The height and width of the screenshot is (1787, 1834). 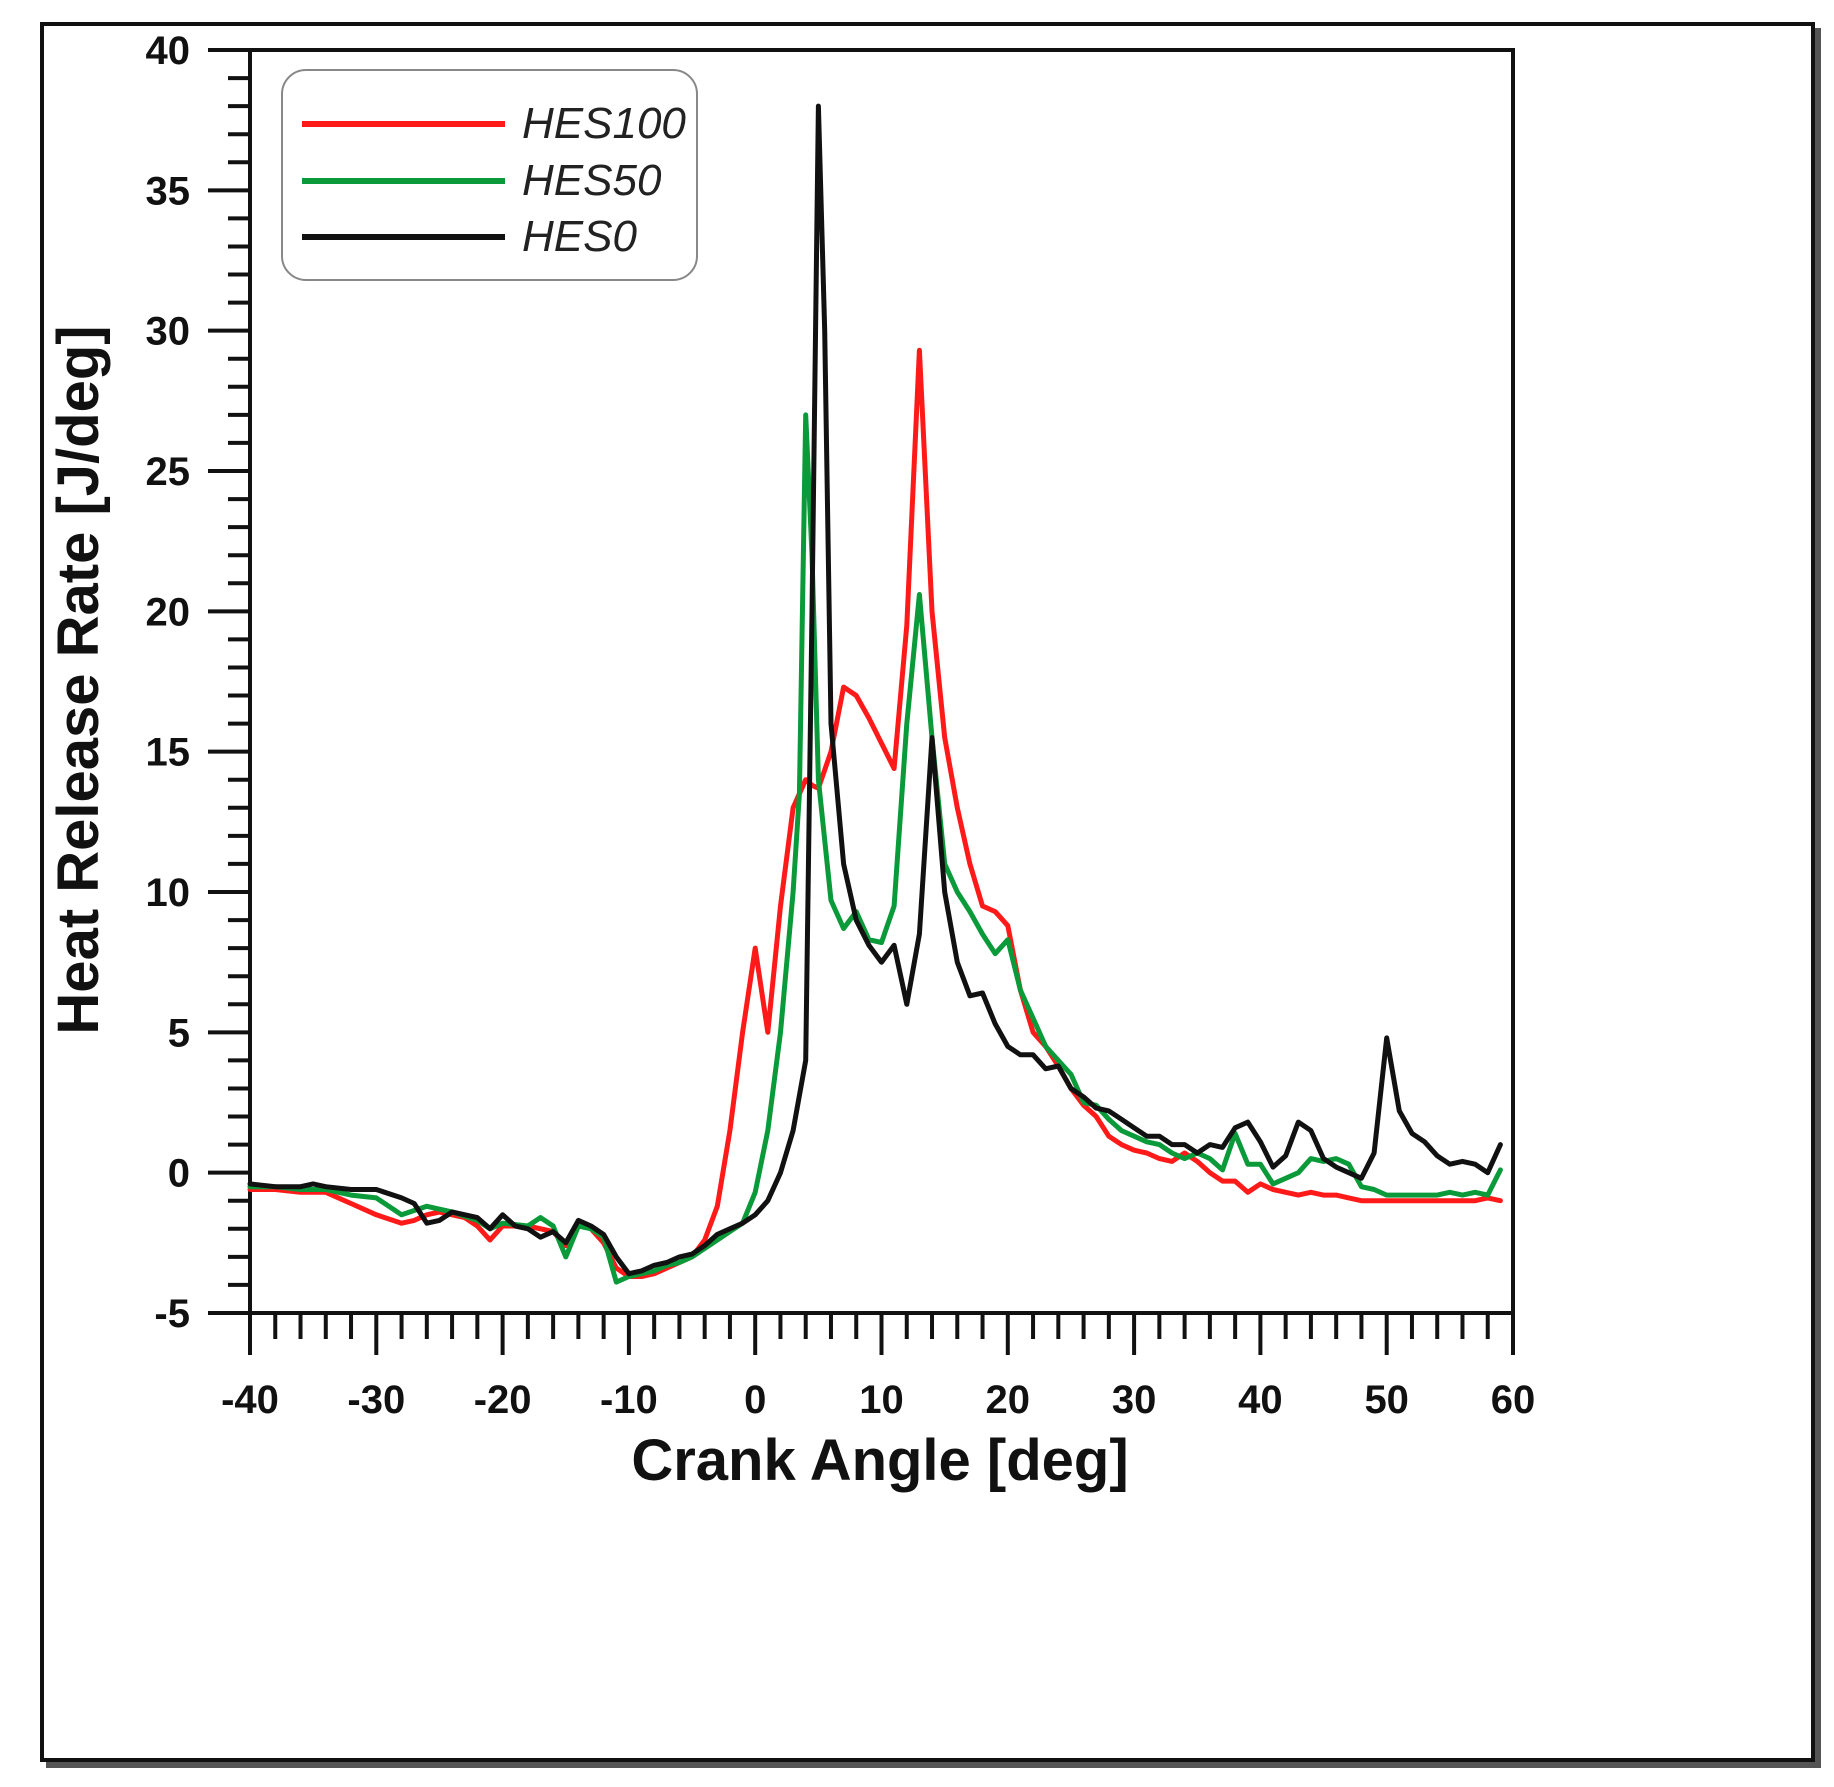 What do you see at coordinates (579, 236) in the screenshot?
I see `legend-label-hes0: HES0` at bounding box center [579, 236].